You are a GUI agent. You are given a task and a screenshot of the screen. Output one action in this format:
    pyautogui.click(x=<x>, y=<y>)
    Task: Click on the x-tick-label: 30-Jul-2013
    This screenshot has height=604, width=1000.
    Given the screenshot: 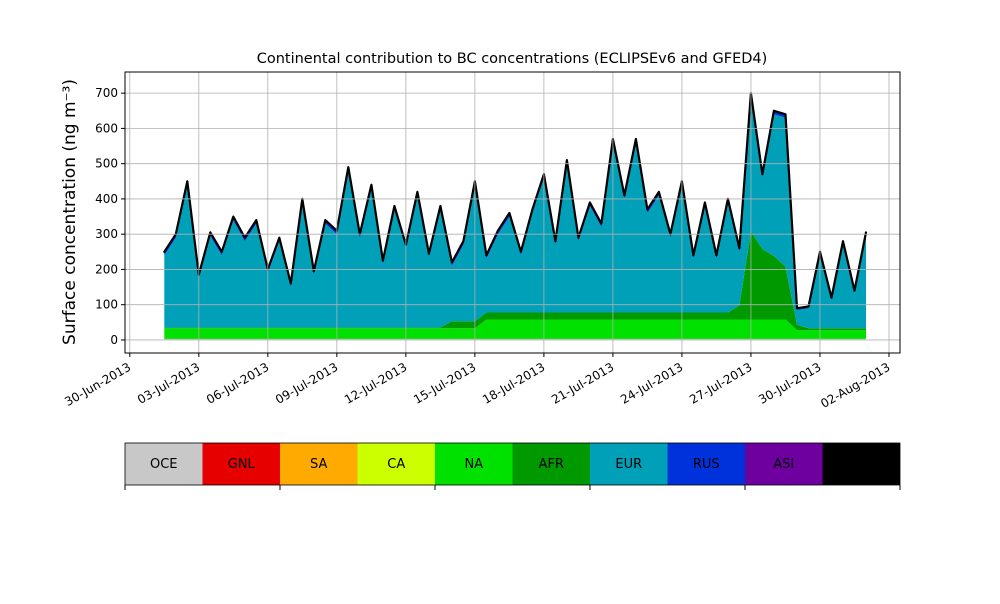 What is the action you would take?
    pyautogui.click(x=789, y=383)
    